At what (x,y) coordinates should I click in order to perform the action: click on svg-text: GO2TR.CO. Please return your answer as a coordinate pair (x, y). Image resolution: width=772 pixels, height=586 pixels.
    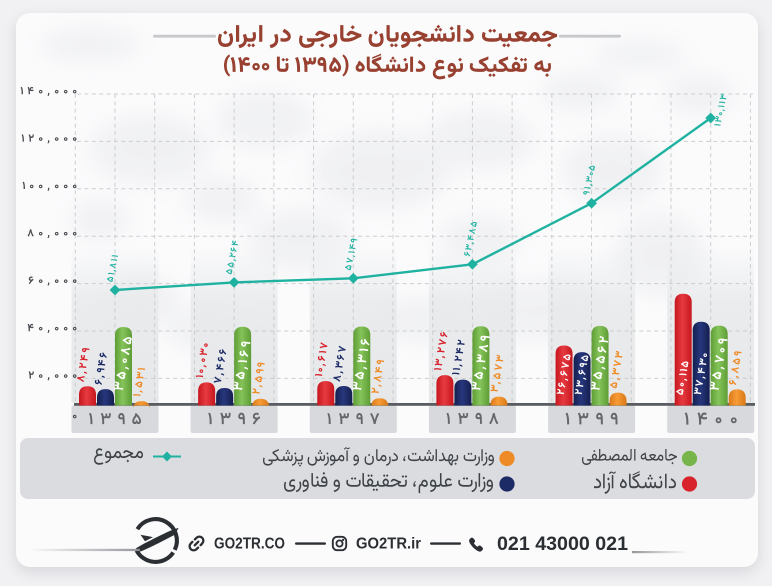
    Looking at the image, I should click on (249, 544).